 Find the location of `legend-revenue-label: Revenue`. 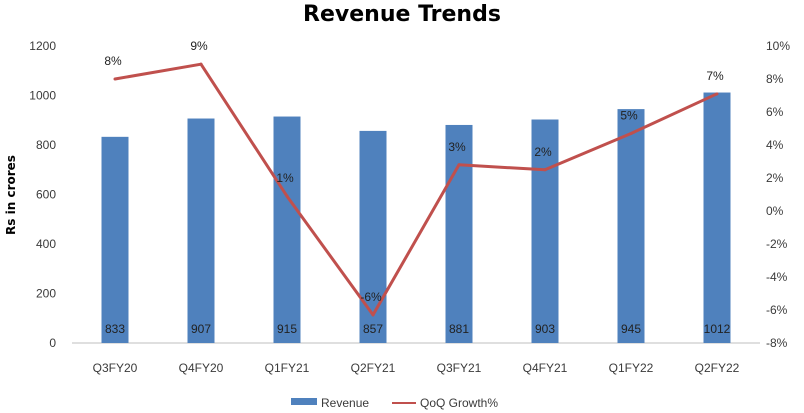

legend-revenue-label: Revenue is located at coordinates (345, 403).